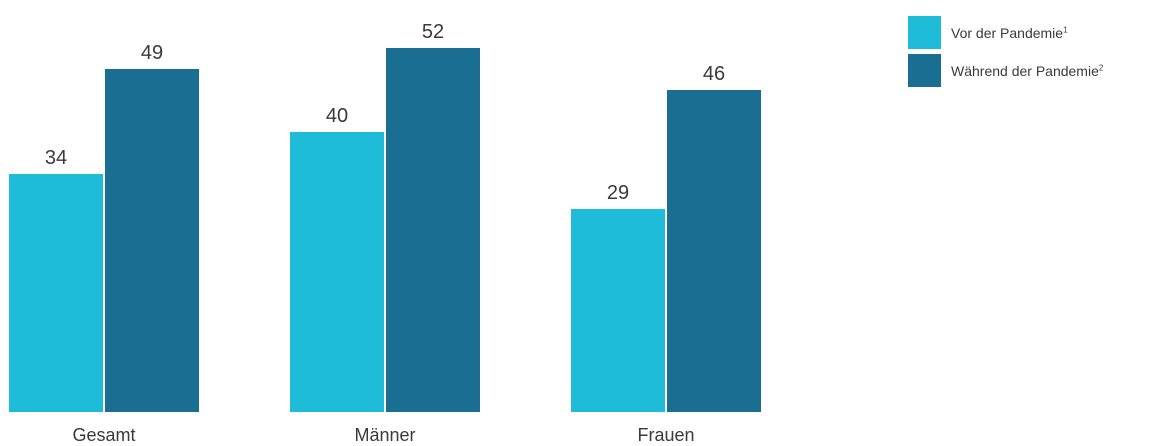  I want to click on category-label-maenner: Männer, so click(384, 435).